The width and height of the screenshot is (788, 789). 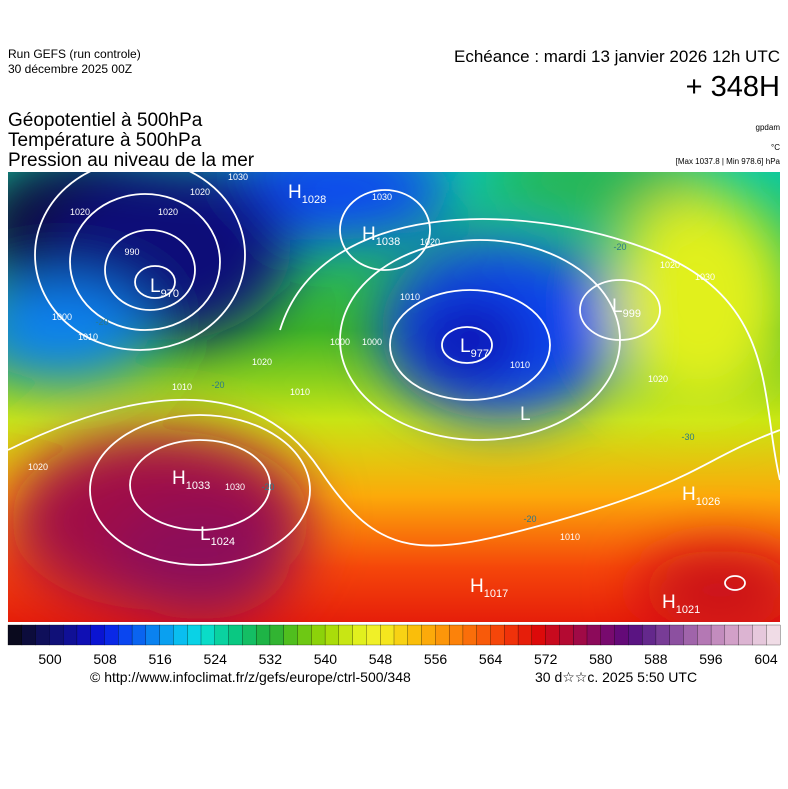 I want to click on pressure-center: L999, so click(x=626, y=308).